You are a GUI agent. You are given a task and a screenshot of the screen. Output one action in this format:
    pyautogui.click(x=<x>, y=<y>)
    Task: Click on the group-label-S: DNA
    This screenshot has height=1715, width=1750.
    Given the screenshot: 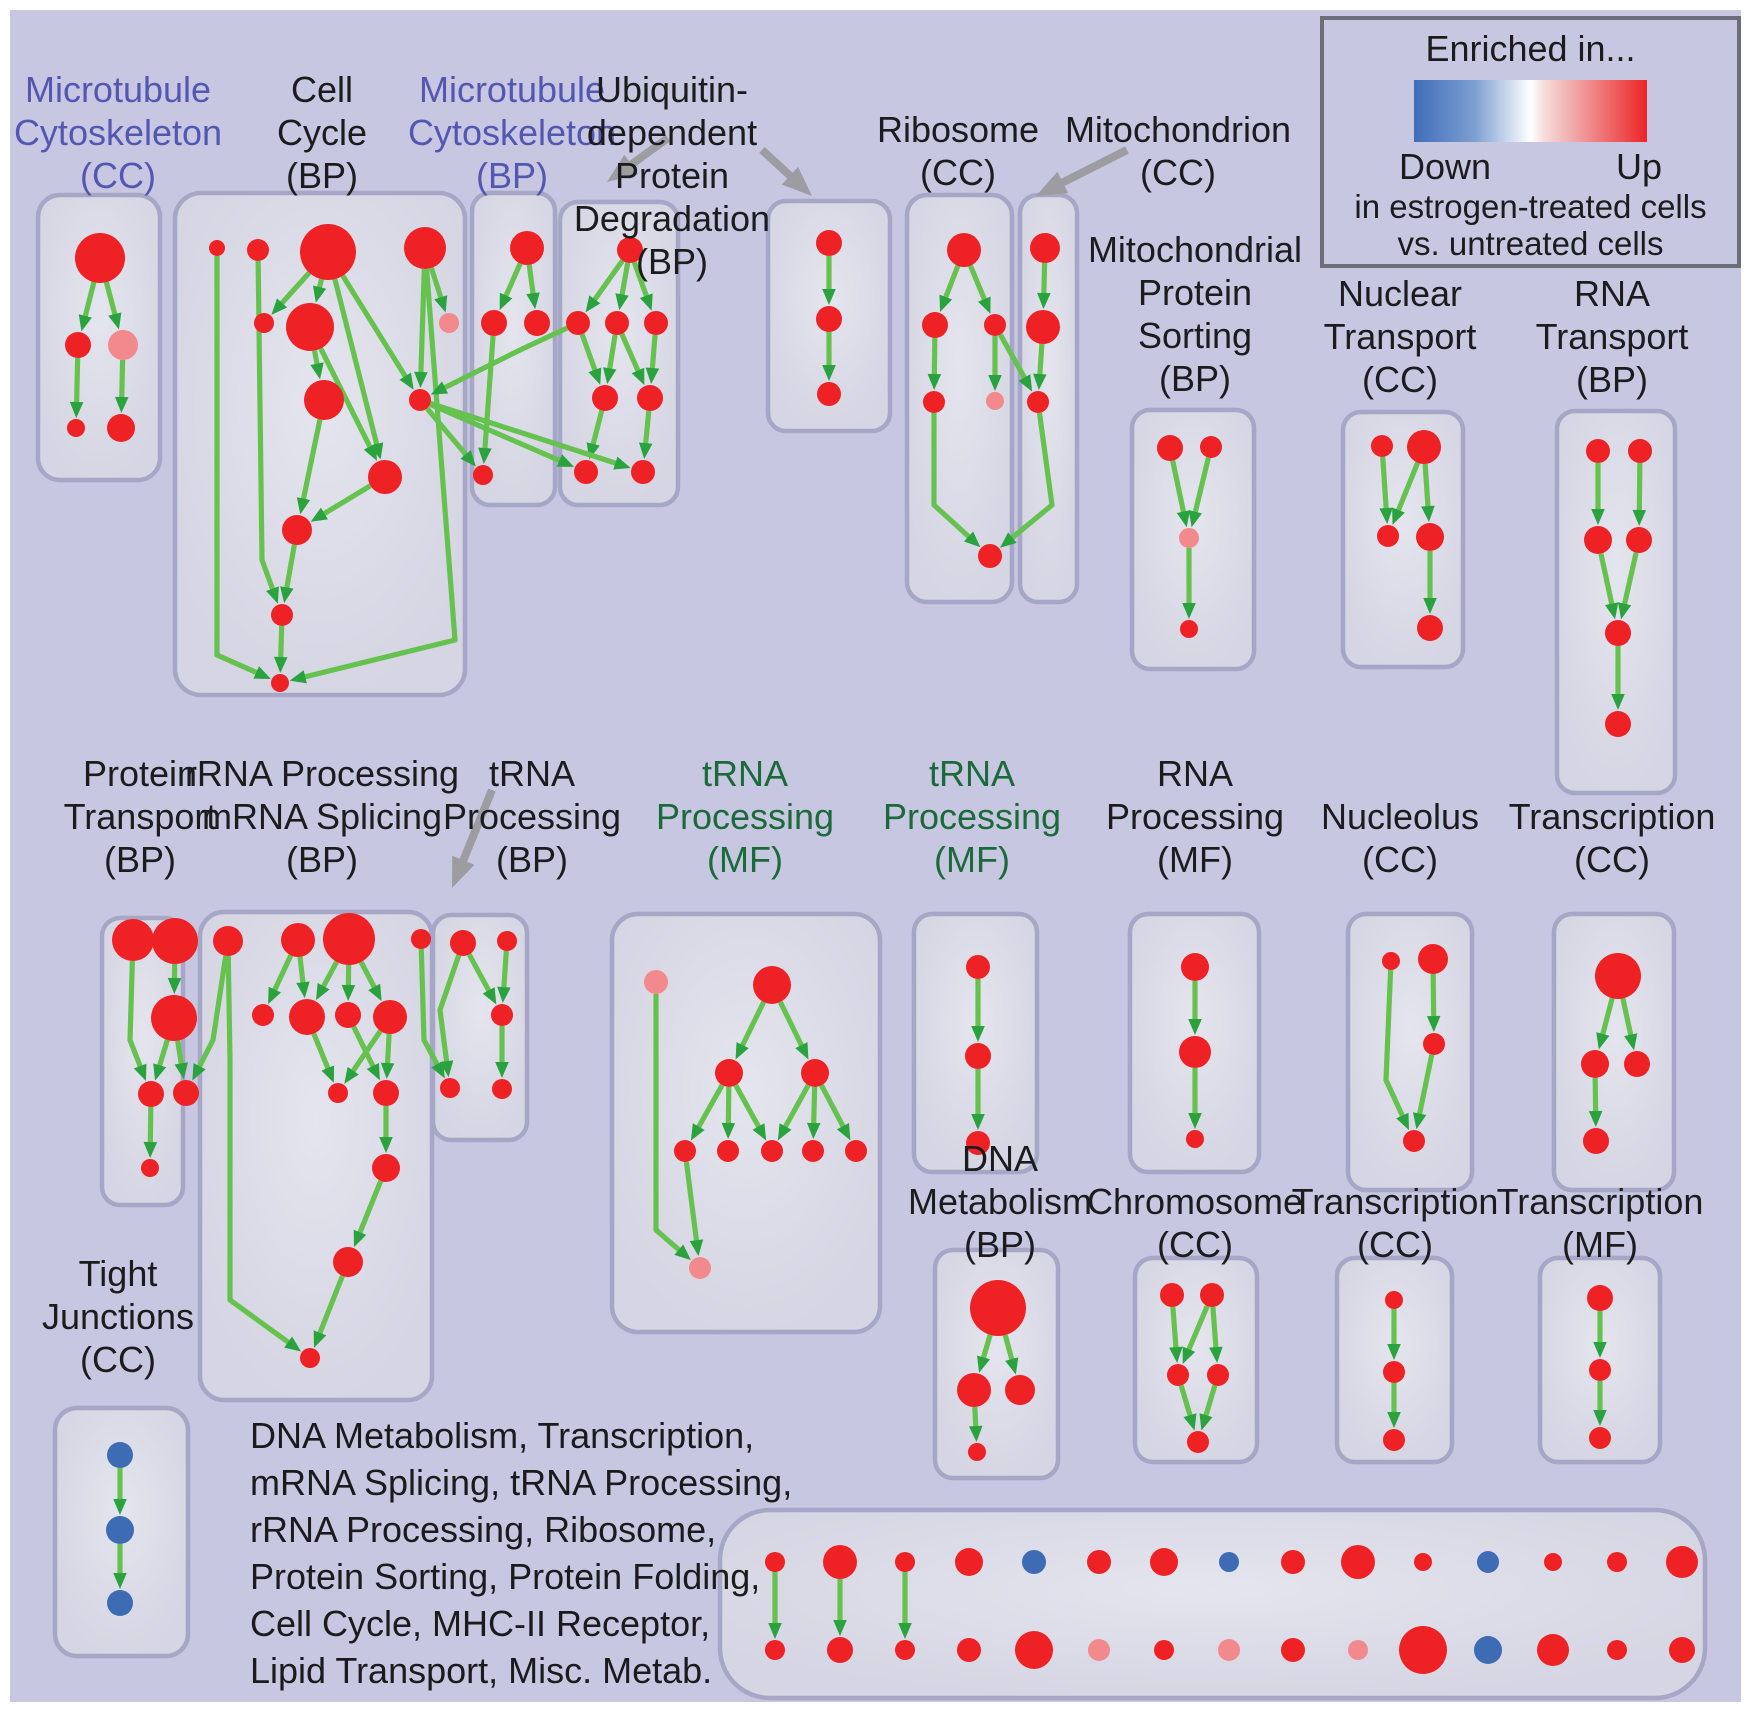 What is the action you would take?
    pyautogui.click(x=1000, y=1158)
    